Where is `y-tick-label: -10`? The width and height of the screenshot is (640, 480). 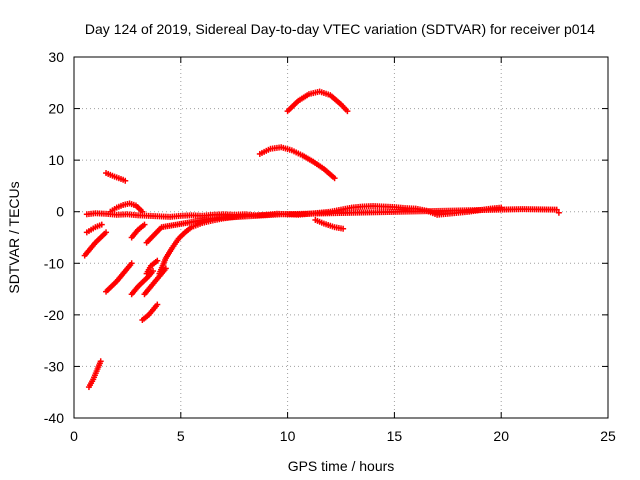 y-tick-label: -10 is located at coordinates (54, 263).